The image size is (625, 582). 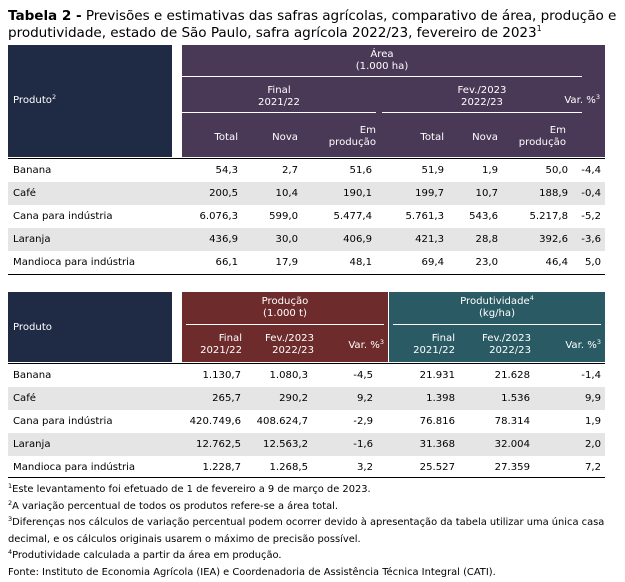 I want to click on fev-header-l2: 2022/23, so click(x=482, y=102).